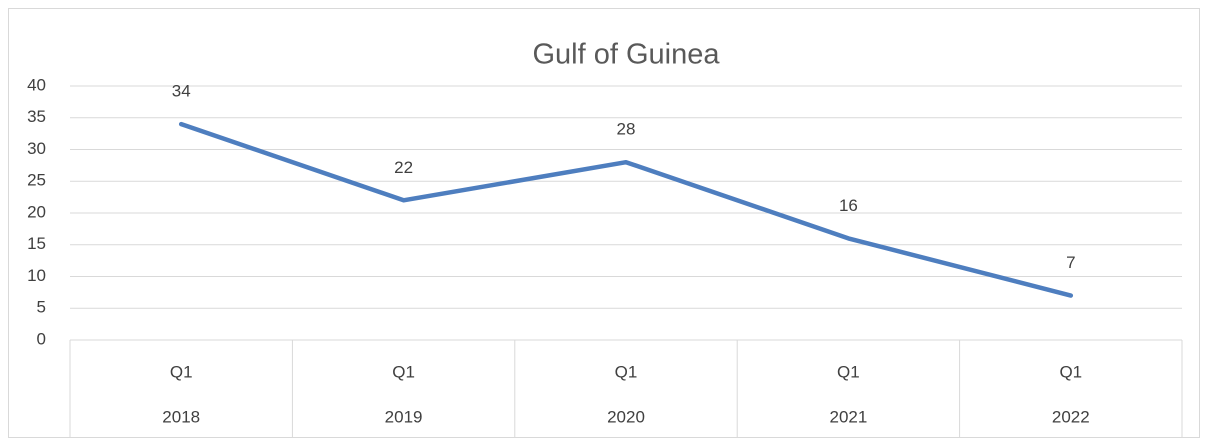  I want to click on y-tick-label: 20, so click(36, 211).